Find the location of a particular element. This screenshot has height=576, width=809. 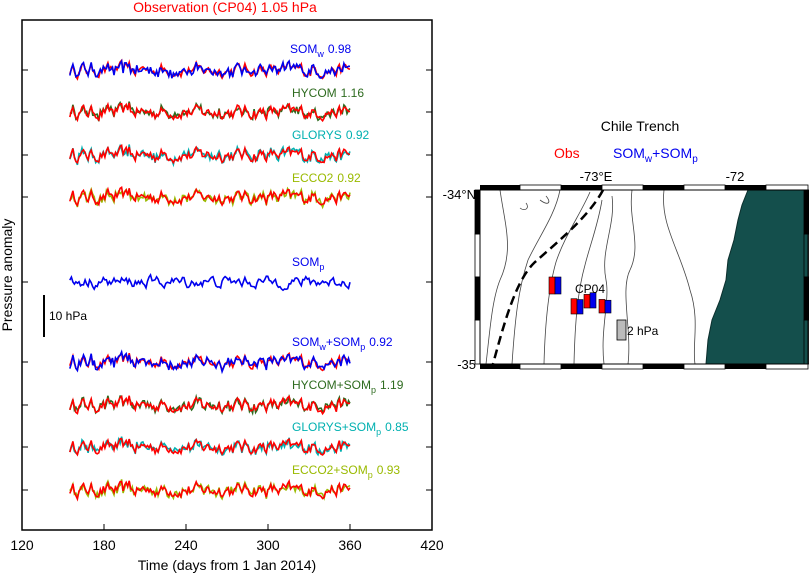

panel-hycom is located at coordinates (210, 111).